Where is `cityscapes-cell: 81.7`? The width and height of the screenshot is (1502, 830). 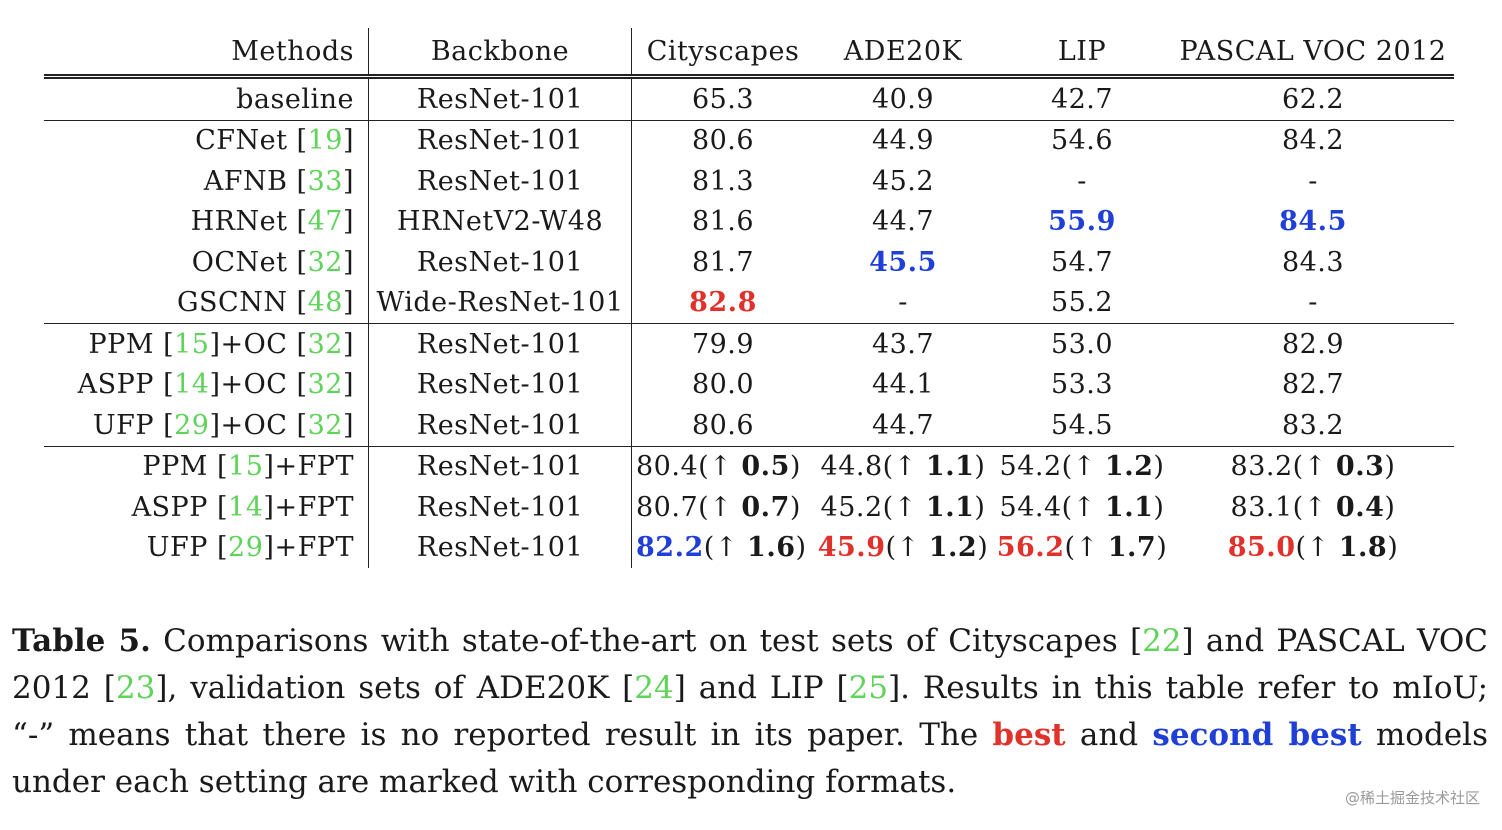 cityscapes-cell: 81.7 is located at coordinates (723, 262).